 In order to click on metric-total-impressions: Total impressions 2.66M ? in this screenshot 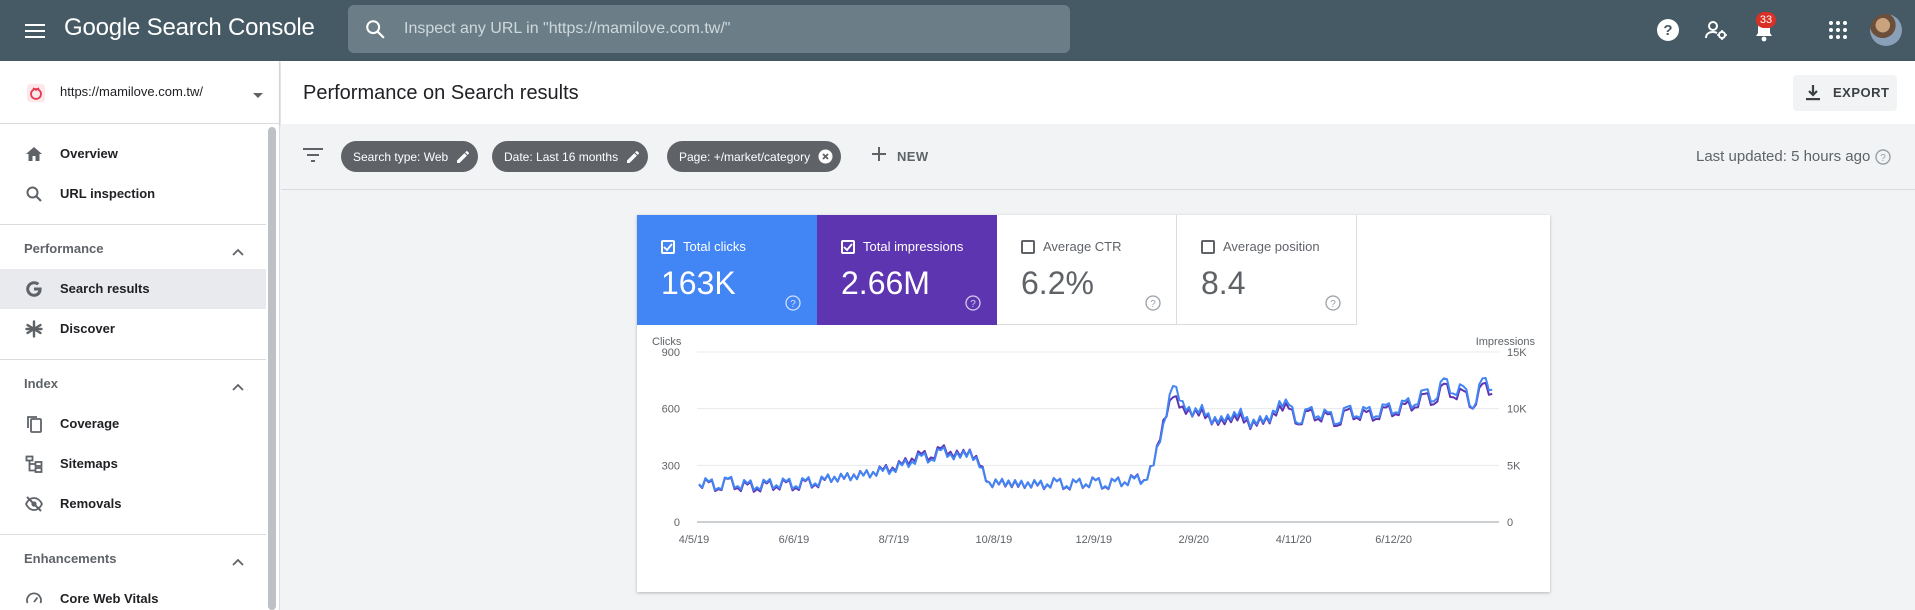, I will do `click(907, 270)`.